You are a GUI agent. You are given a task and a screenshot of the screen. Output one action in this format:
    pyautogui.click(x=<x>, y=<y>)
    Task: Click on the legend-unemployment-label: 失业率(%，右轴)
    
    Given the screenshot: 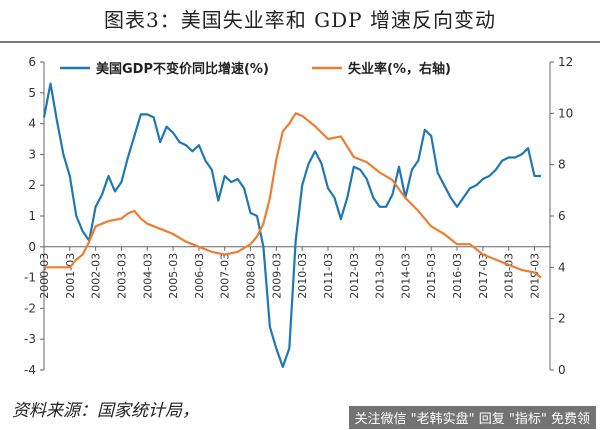 What is the action you would take?
    pyautogui.click(x=399, y=69)
    